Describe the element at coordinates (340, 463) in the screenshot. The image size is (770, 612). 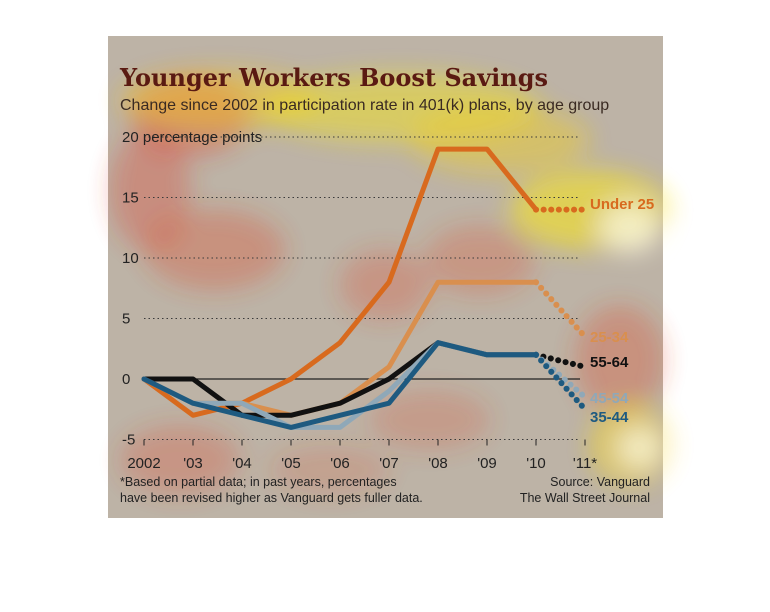
I see `x-tick-label: '06` at that location.